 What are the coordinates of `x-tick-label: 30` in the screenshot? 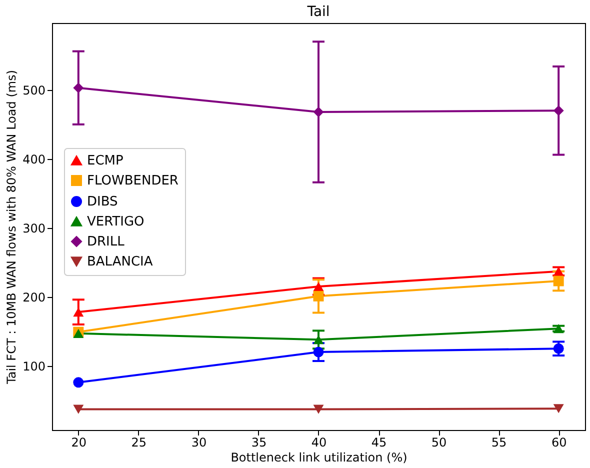 It's located at (199, 443).